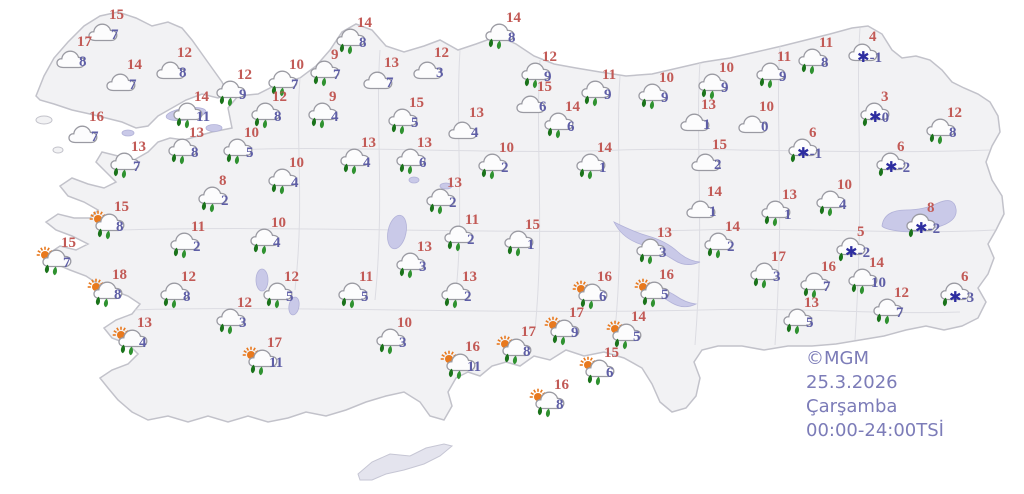 The image size is (1024, 494). What do you see at coordinates (702, 205) in the screenshot?
I see `weather-station: 14 1` at bounding box center [702, 205].